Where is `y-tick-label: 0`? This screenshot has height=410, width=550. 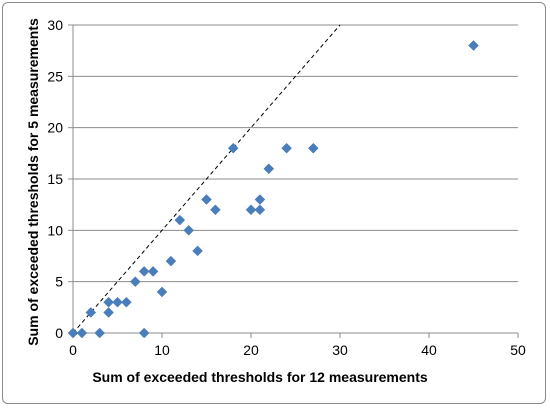 y-tick-label: 0 is located at coordinates (59, 333).